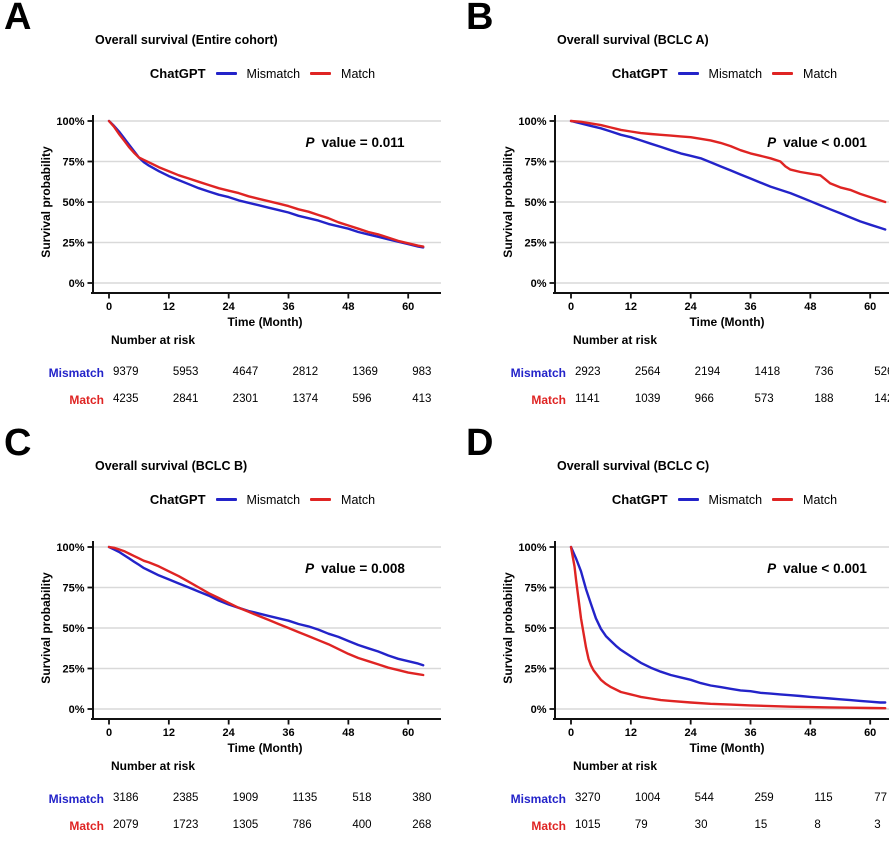 This screenshot has height=851, width=889. What do you see at coordinates (647, 399) in the screenshot?
I see `risk-value: 1039` at bounding box center [647, 399].